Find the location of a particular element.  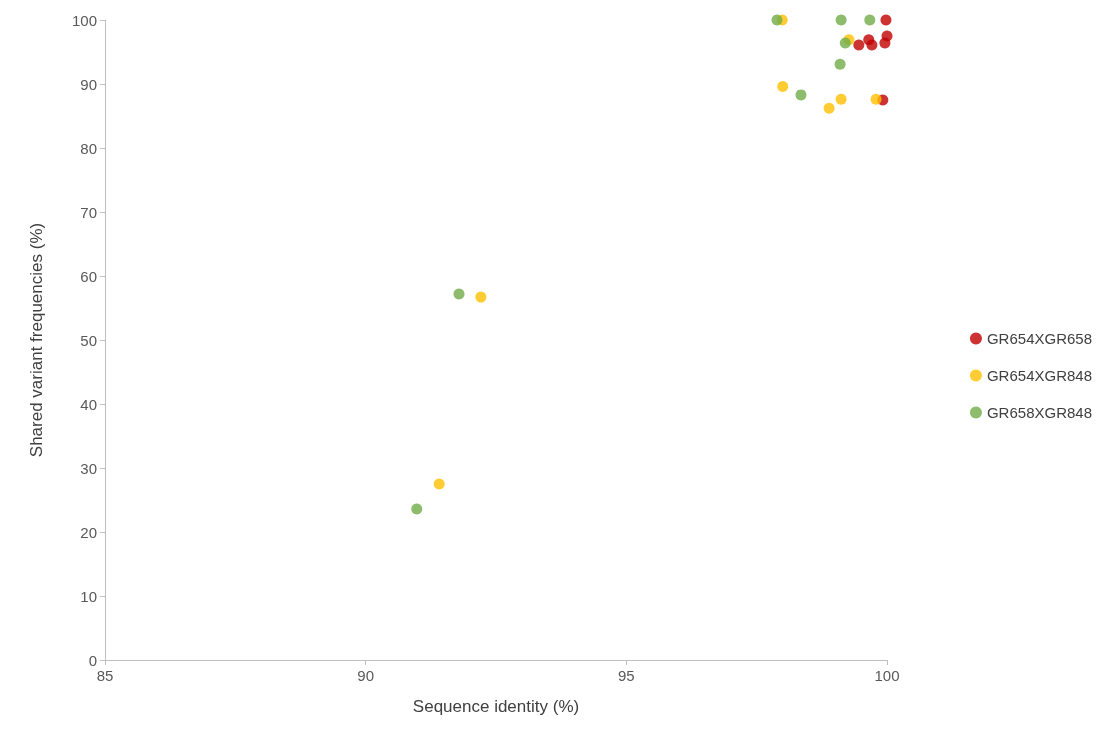

x-tick-label: 95 is located at coordinates (626, 675).